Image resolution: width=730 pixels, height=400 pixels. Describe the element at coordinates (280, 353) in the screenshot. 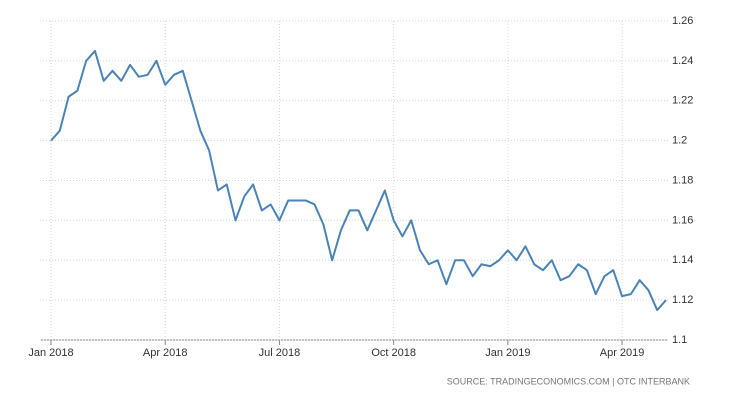

I see `x-tick-label: Jul 2018` at that location.